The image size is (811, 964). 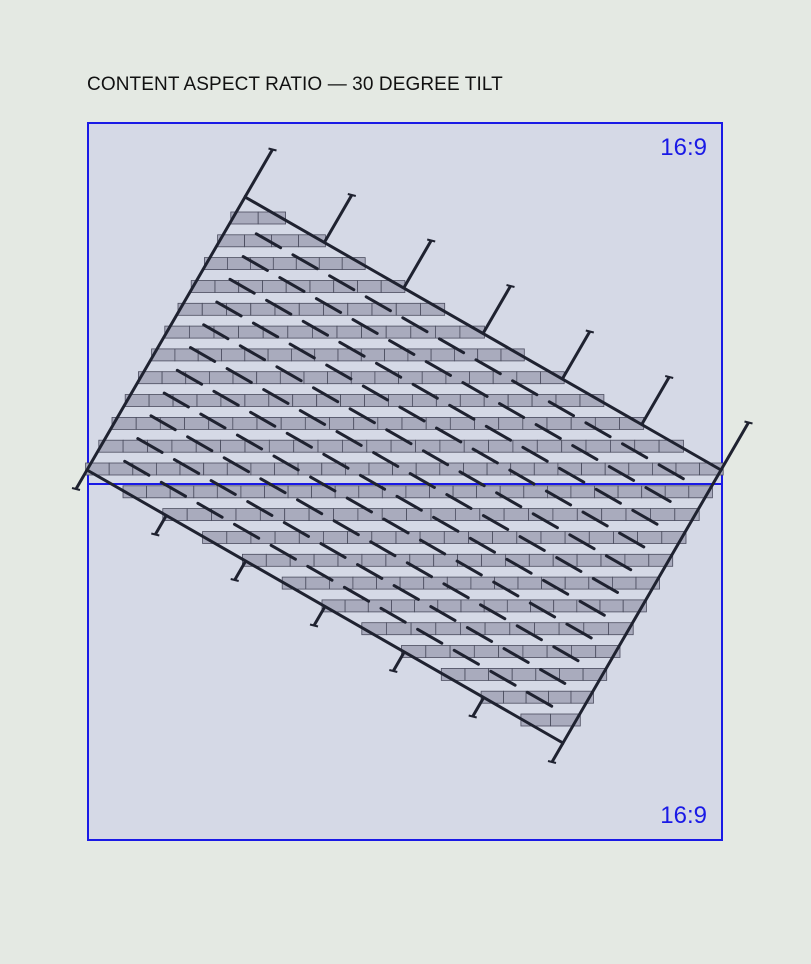 I want to click on bottom-ratio-label: 16:9, so click(x=683, y=815).